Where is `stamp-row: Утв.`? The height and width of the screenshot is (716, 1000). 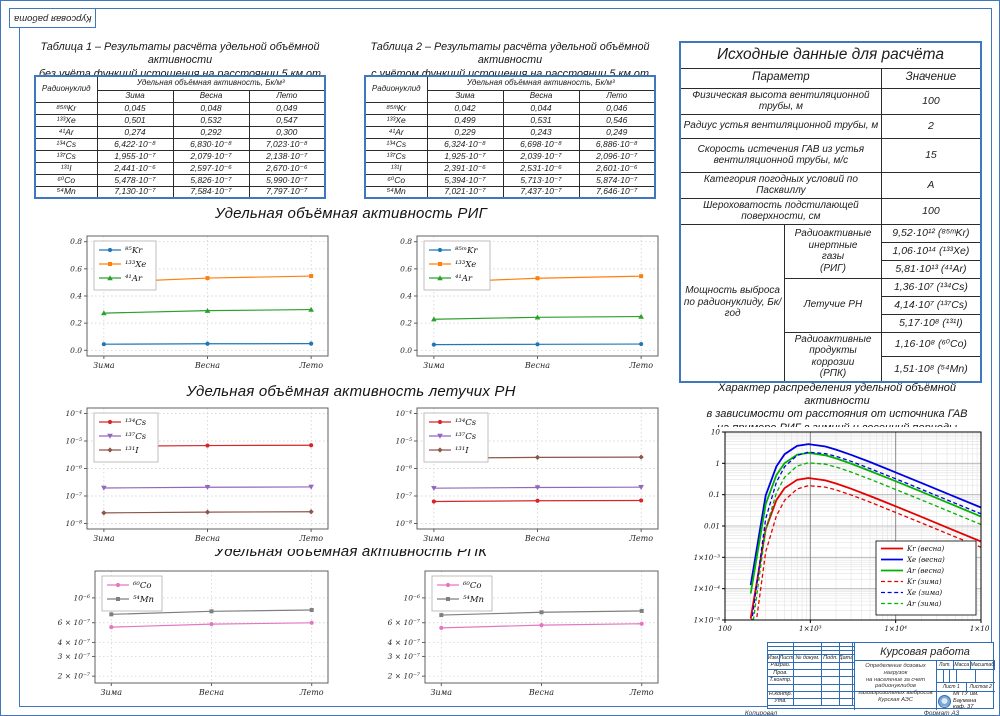 stamp-row: Утв. is located at coordinates (811, 702).